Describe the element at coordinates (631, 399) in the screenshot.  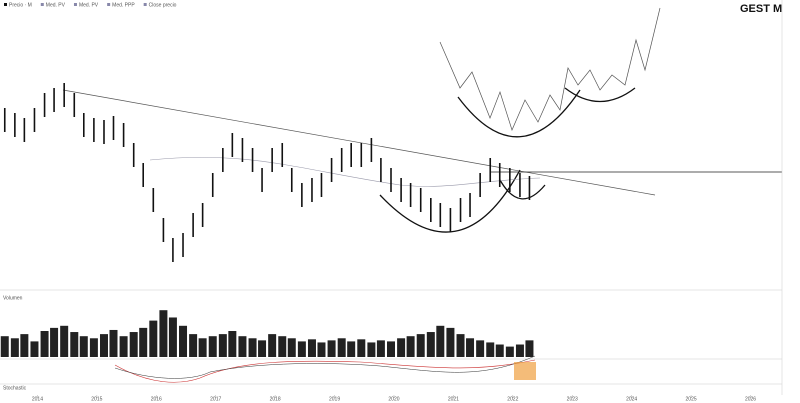
I see `x-tick-label: 2024` at that location.